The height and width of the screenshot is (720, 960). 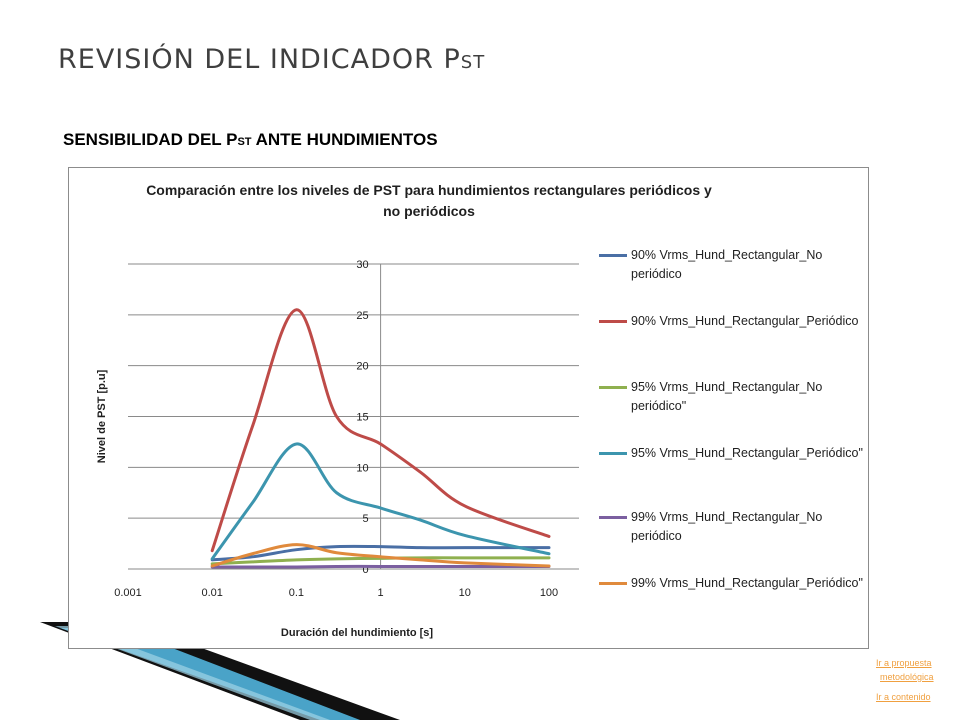 What do you see at coordinates (727, 526) in the screenshot?
I see `legend-label: 99% Vrms_Hund_Rectangular_No periódico` at bounding box center [727, 526].